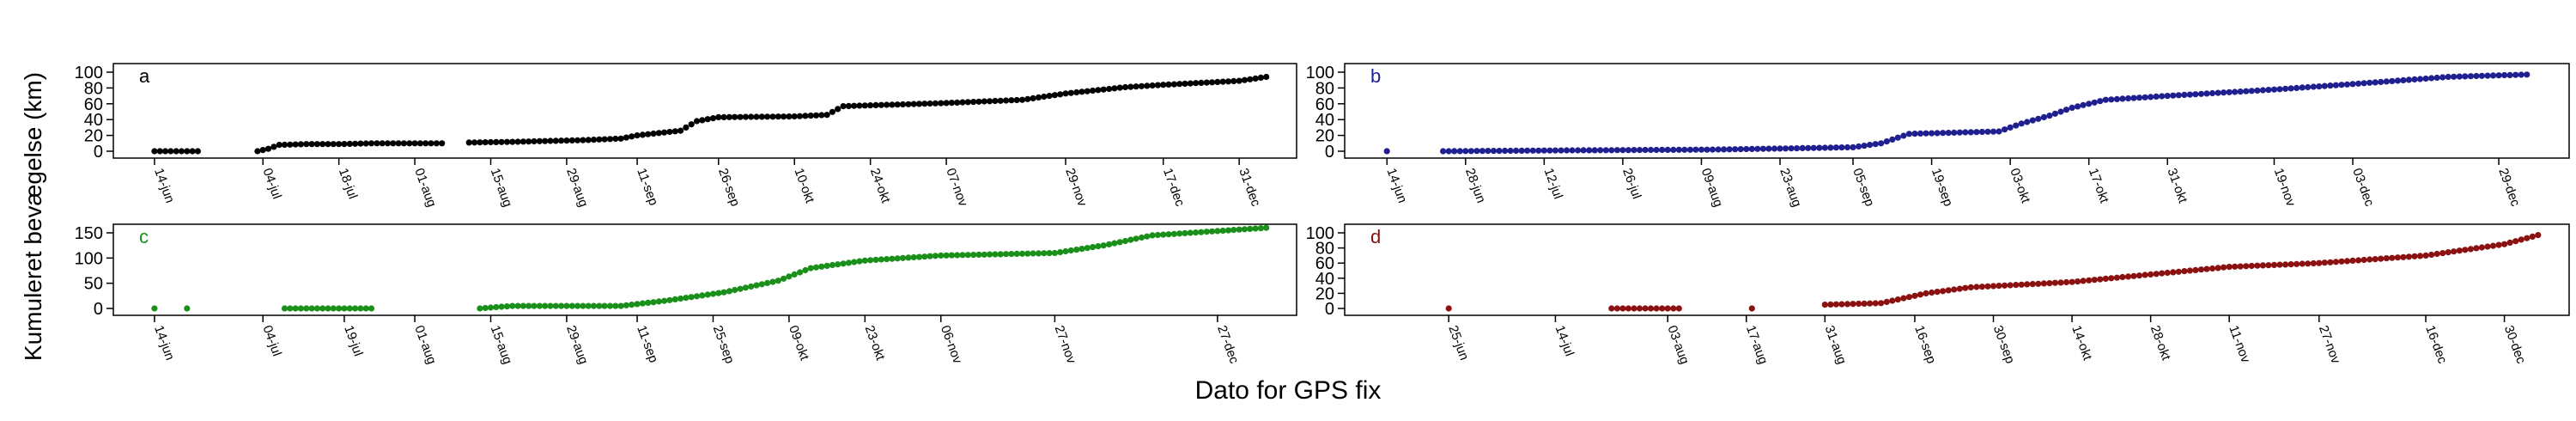 Image resolution: width=2576 pixels, height=421 pixels. Describe the element at coordinates (1631, 184) in the screenshot. I see `x-tick-label: 26-jul` at that location.